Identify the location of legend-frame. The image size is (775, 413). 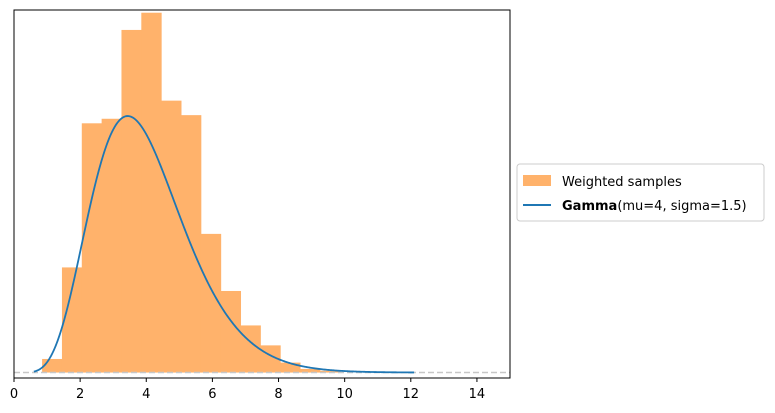
(640, 192).